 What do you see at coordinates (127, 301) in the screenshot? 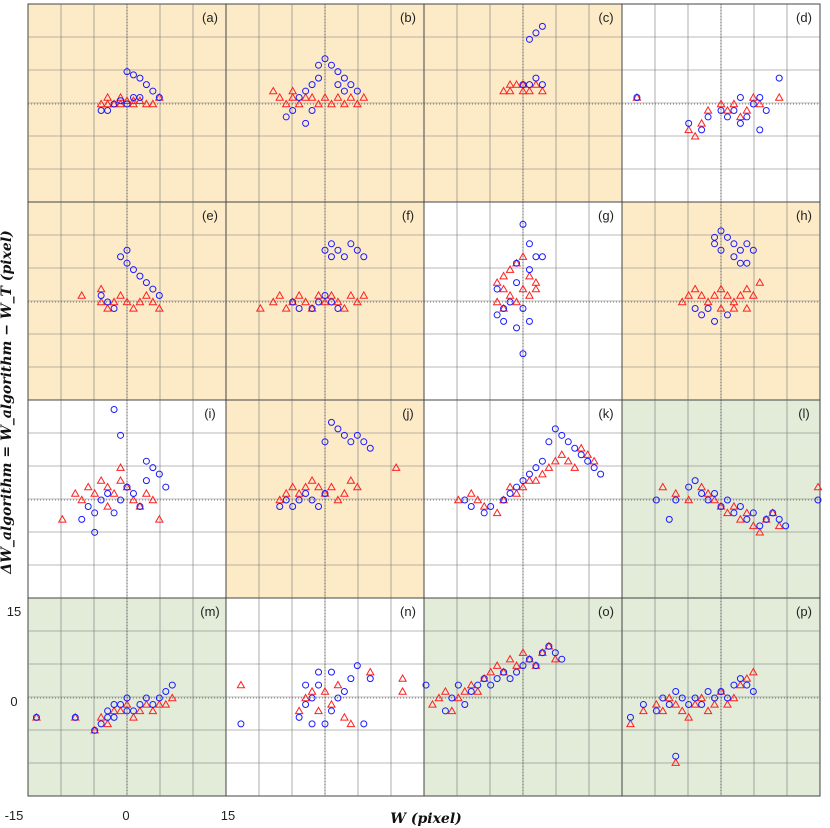
I see `panel-e: (e)` at bounding box center [127, 301].